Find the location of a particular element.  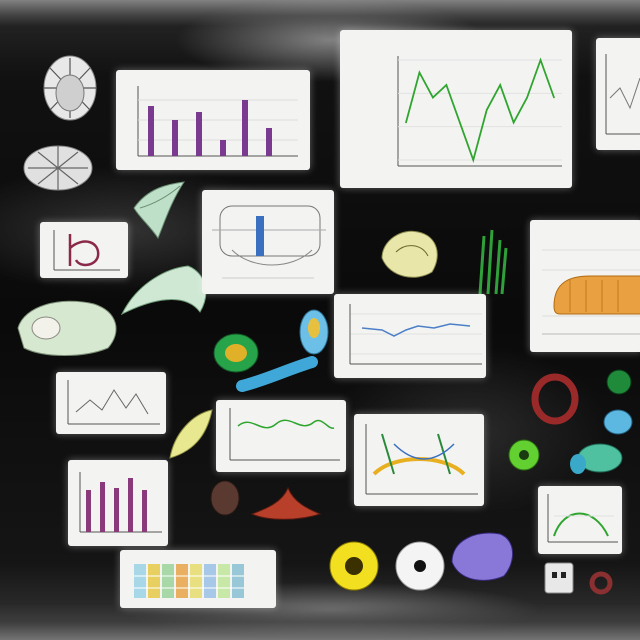

brown-seed is located at coordinates (225, 498).